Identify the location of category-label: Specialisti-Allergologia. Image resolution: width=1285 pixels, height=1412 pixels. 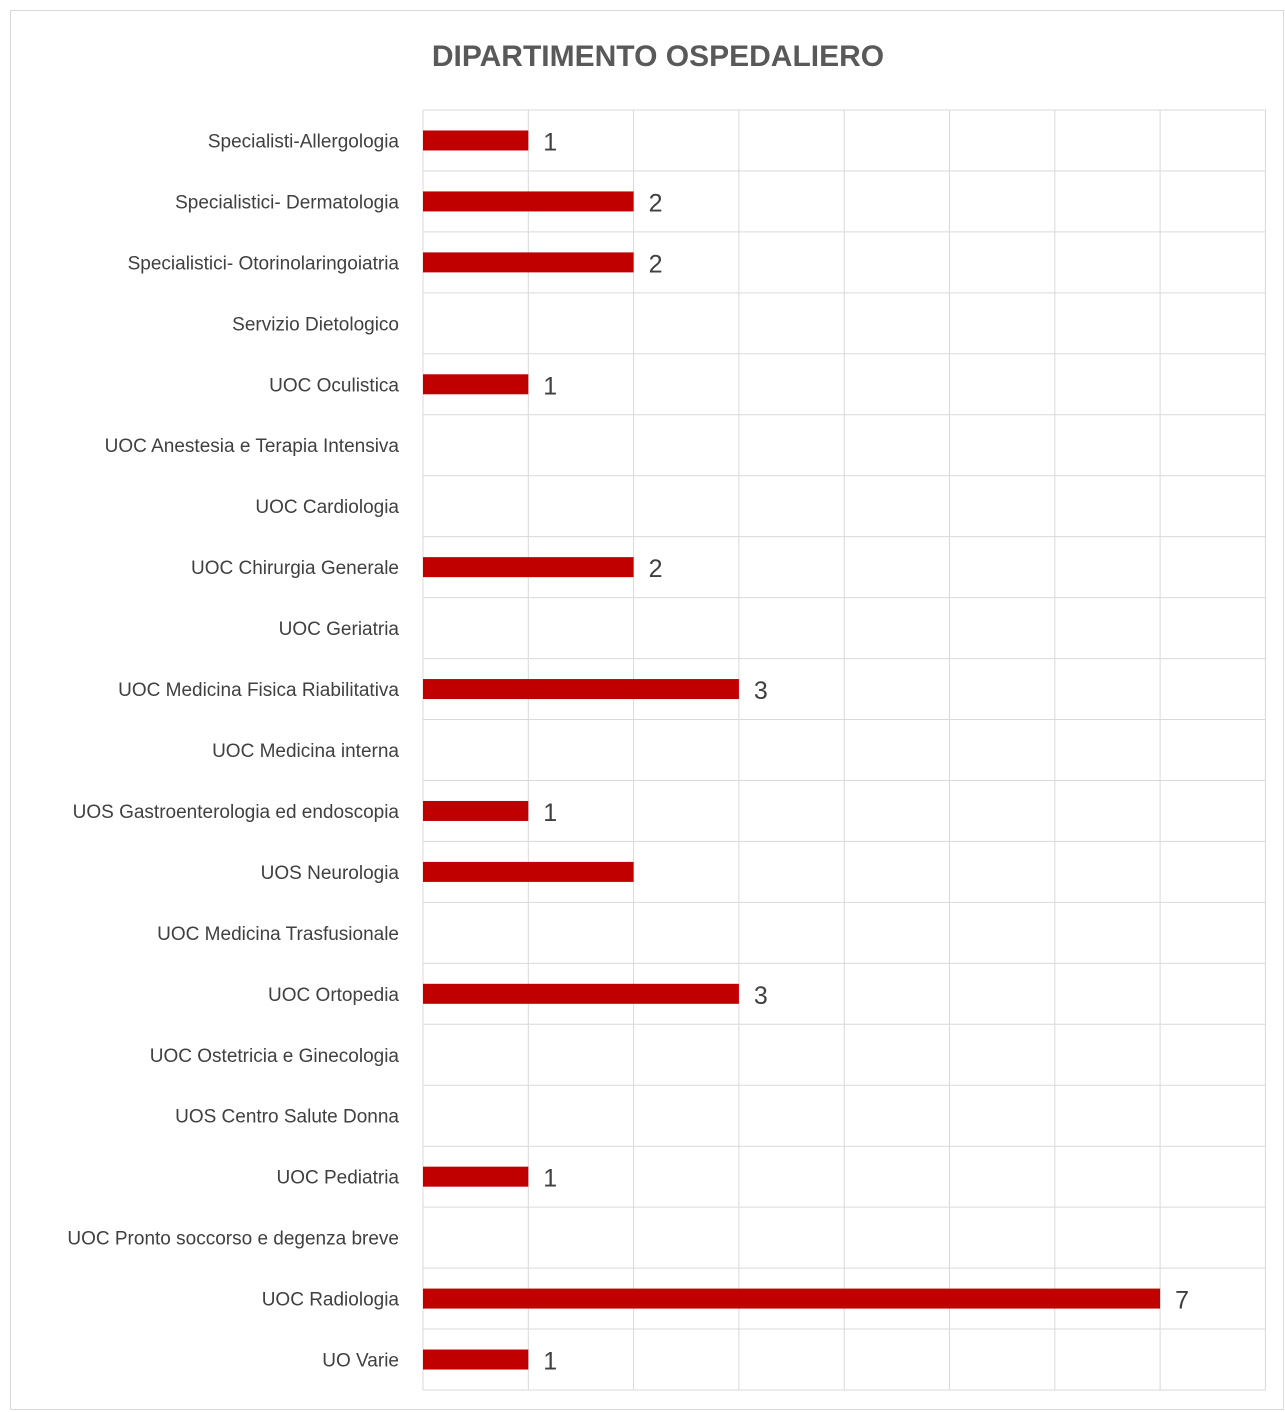
(304, 141).